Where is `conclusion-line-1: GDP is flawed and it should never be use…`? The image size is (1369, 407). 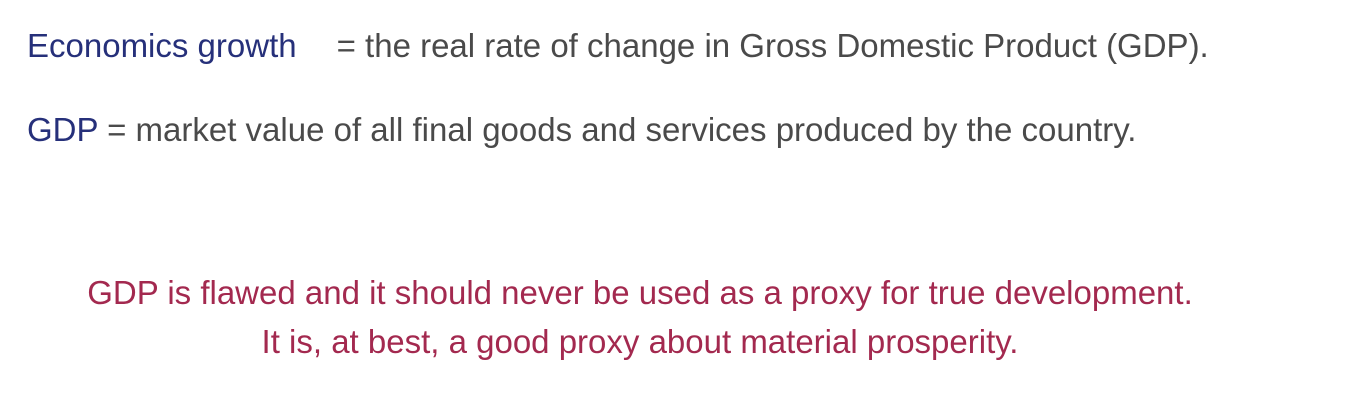
conclusion-line-1: GDP is flawed and it should never be use… is located at coordinates (640, 292).